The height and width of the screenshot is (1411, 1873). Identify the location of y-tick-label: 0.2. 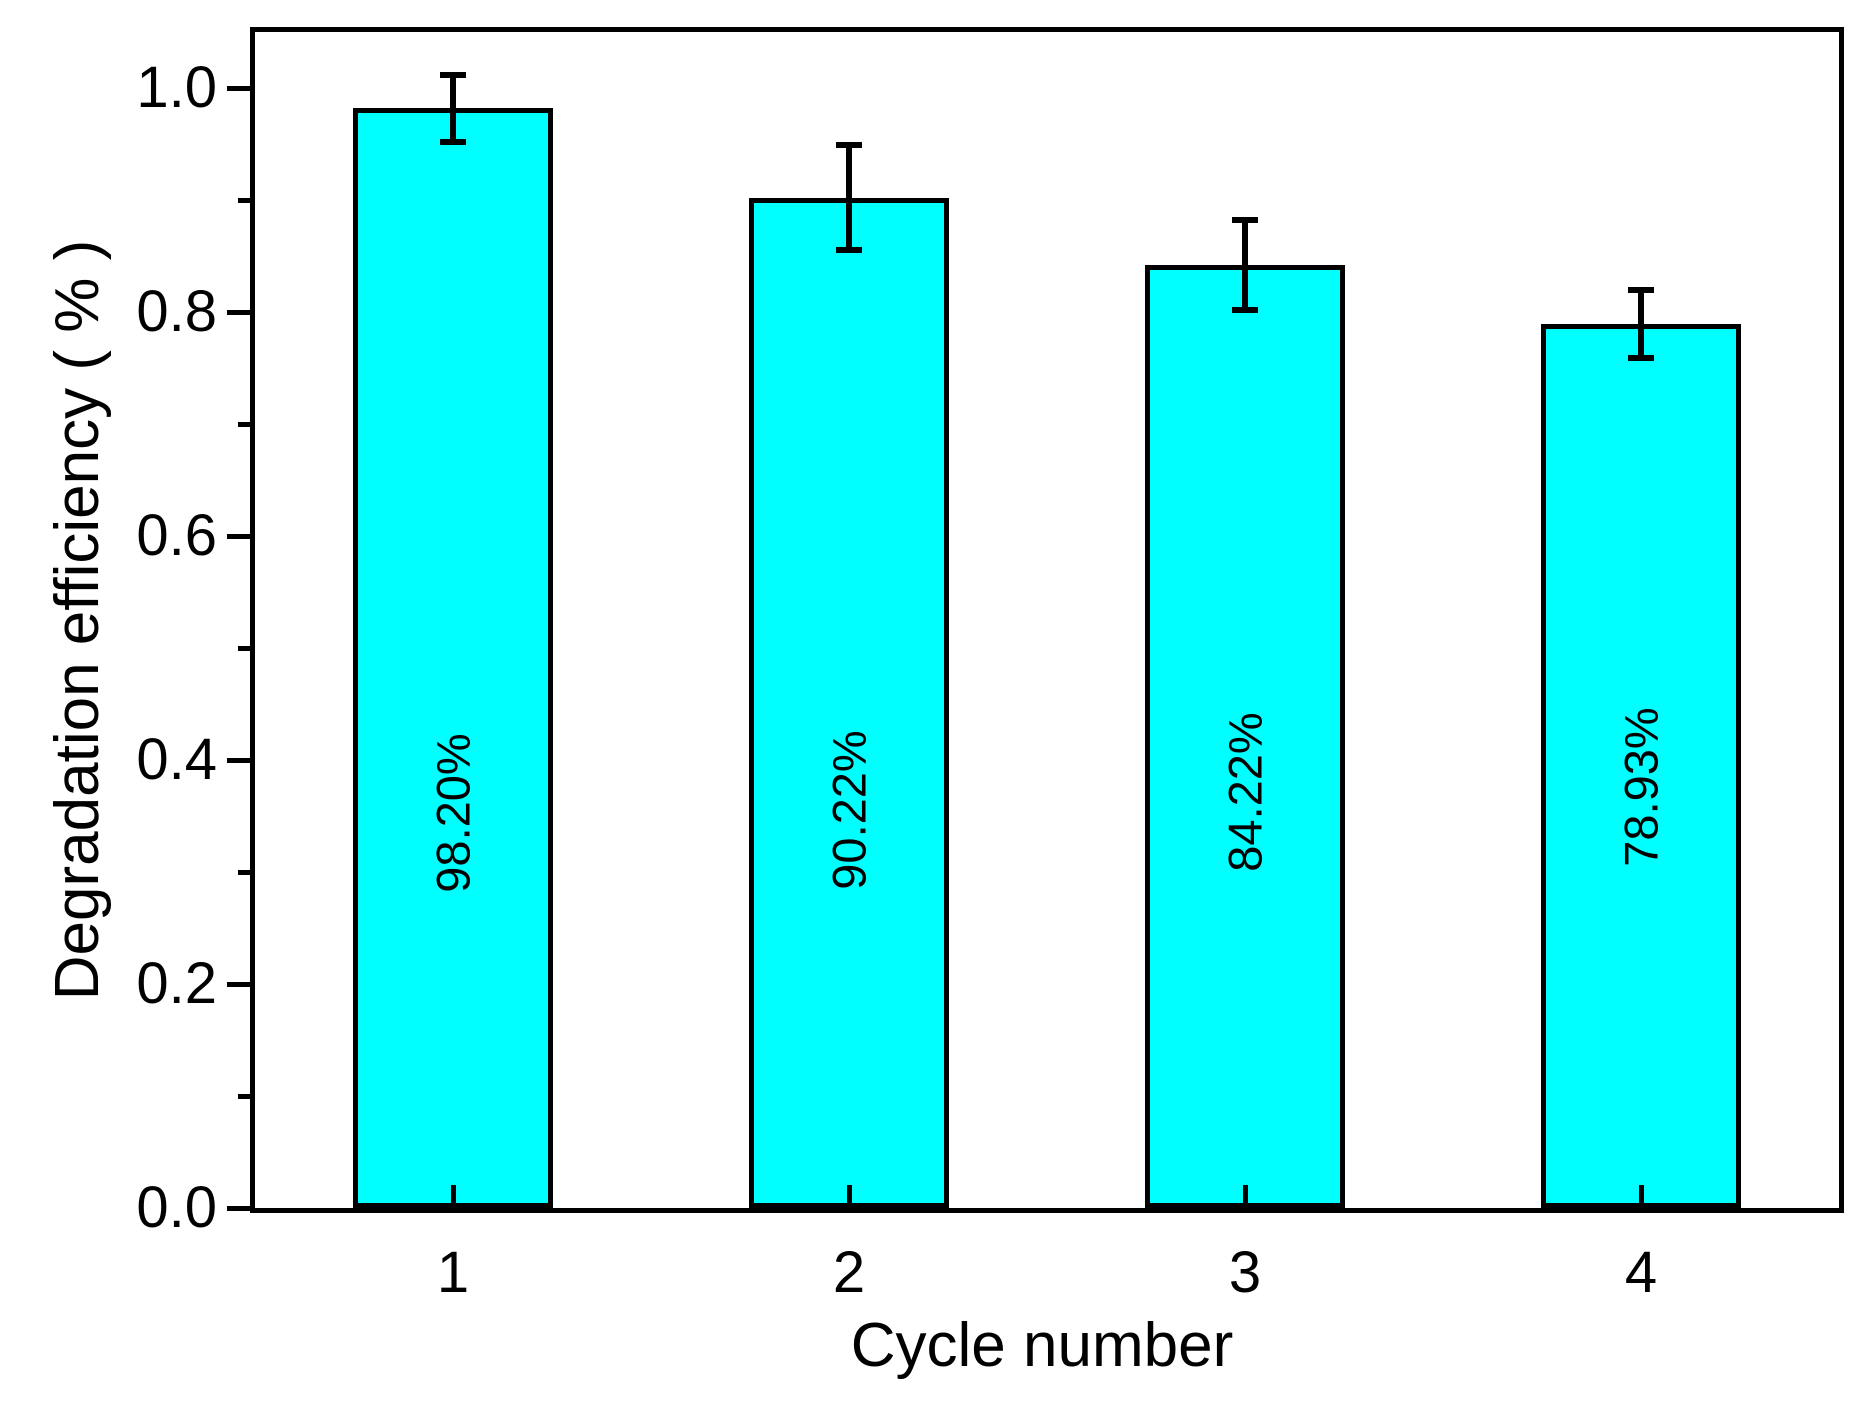
(176, 983).